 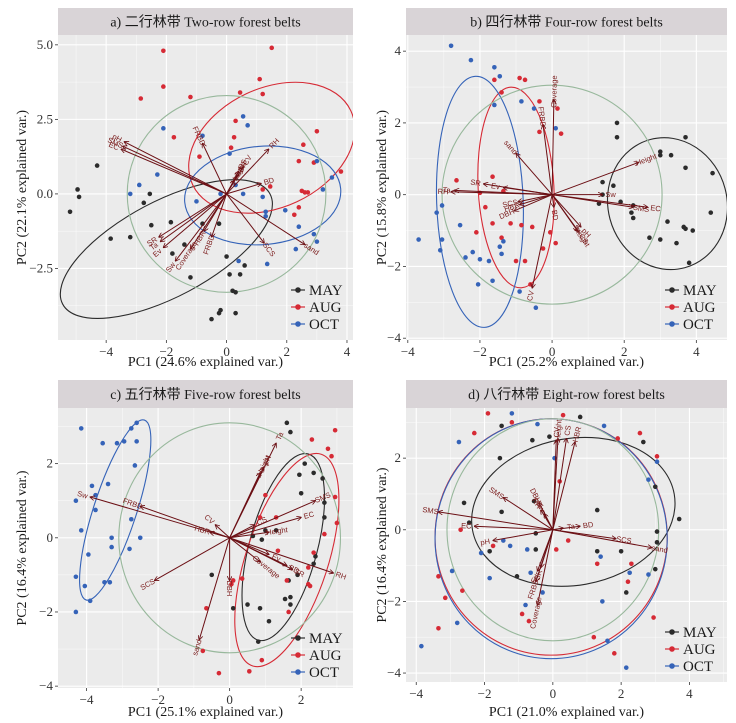 What do you see at coordinates (699, 650) in the screenshot?
I see `legend-label-aug: AUG` at bounding box center [699, 650].